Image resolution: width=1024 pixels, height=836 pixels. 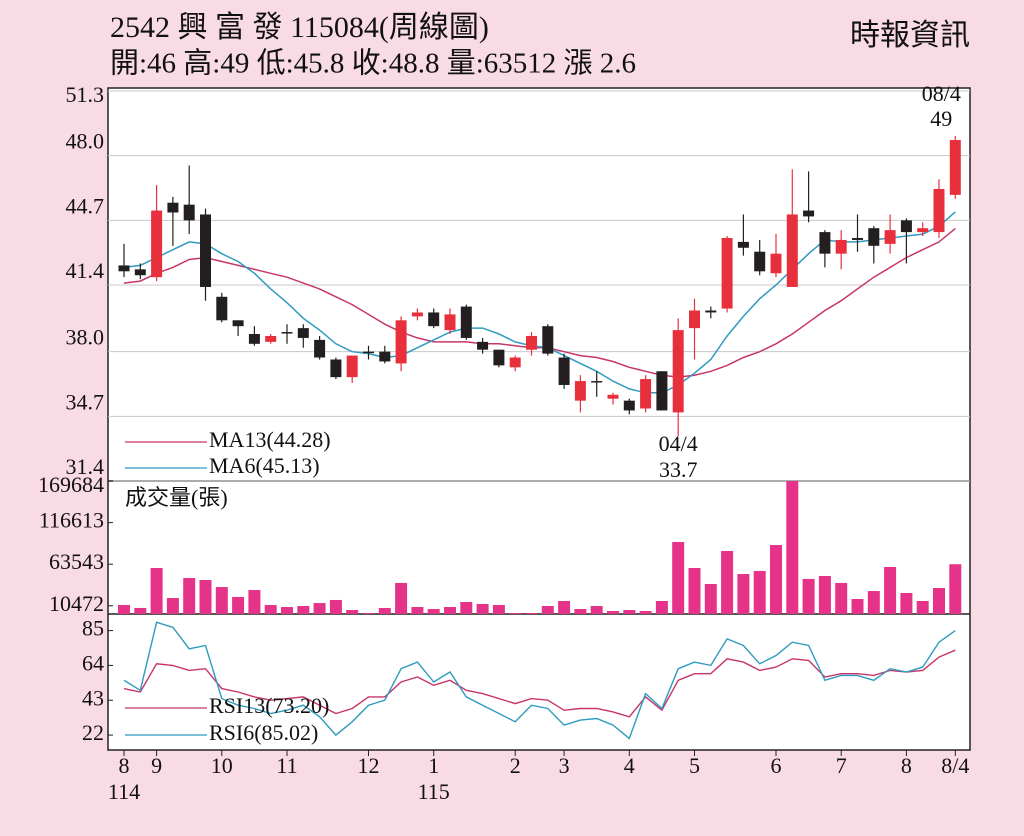 What do you see at coordinates (85, 401) in the screenshot?
I see `y-tick-label: 34.7` at bounding box center [85, 401].